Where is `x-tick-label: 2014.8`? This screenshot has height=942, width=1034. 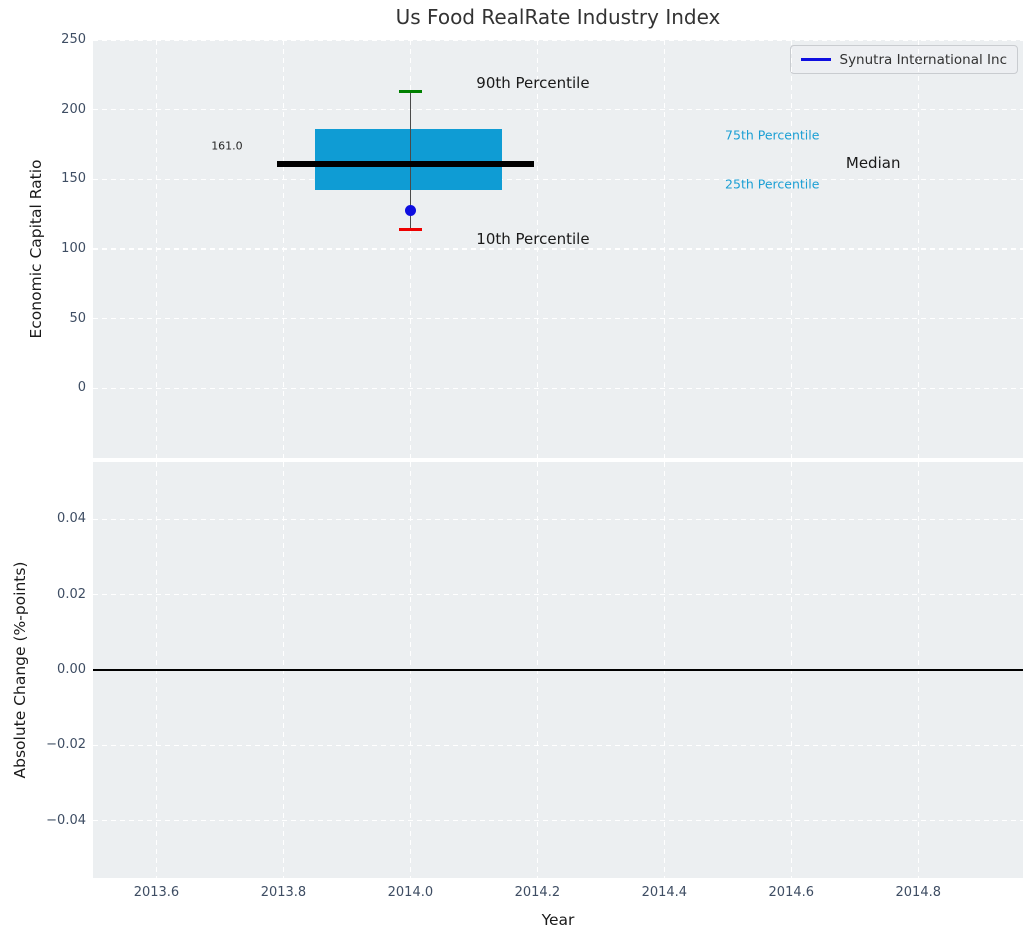
x-tick-label: 2014.8 is located at coordinates (918, 892).